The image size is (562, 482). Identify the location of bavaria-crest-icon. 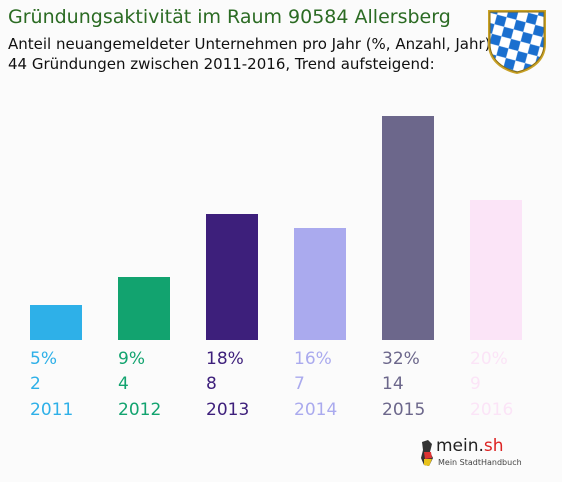
(517, 42).